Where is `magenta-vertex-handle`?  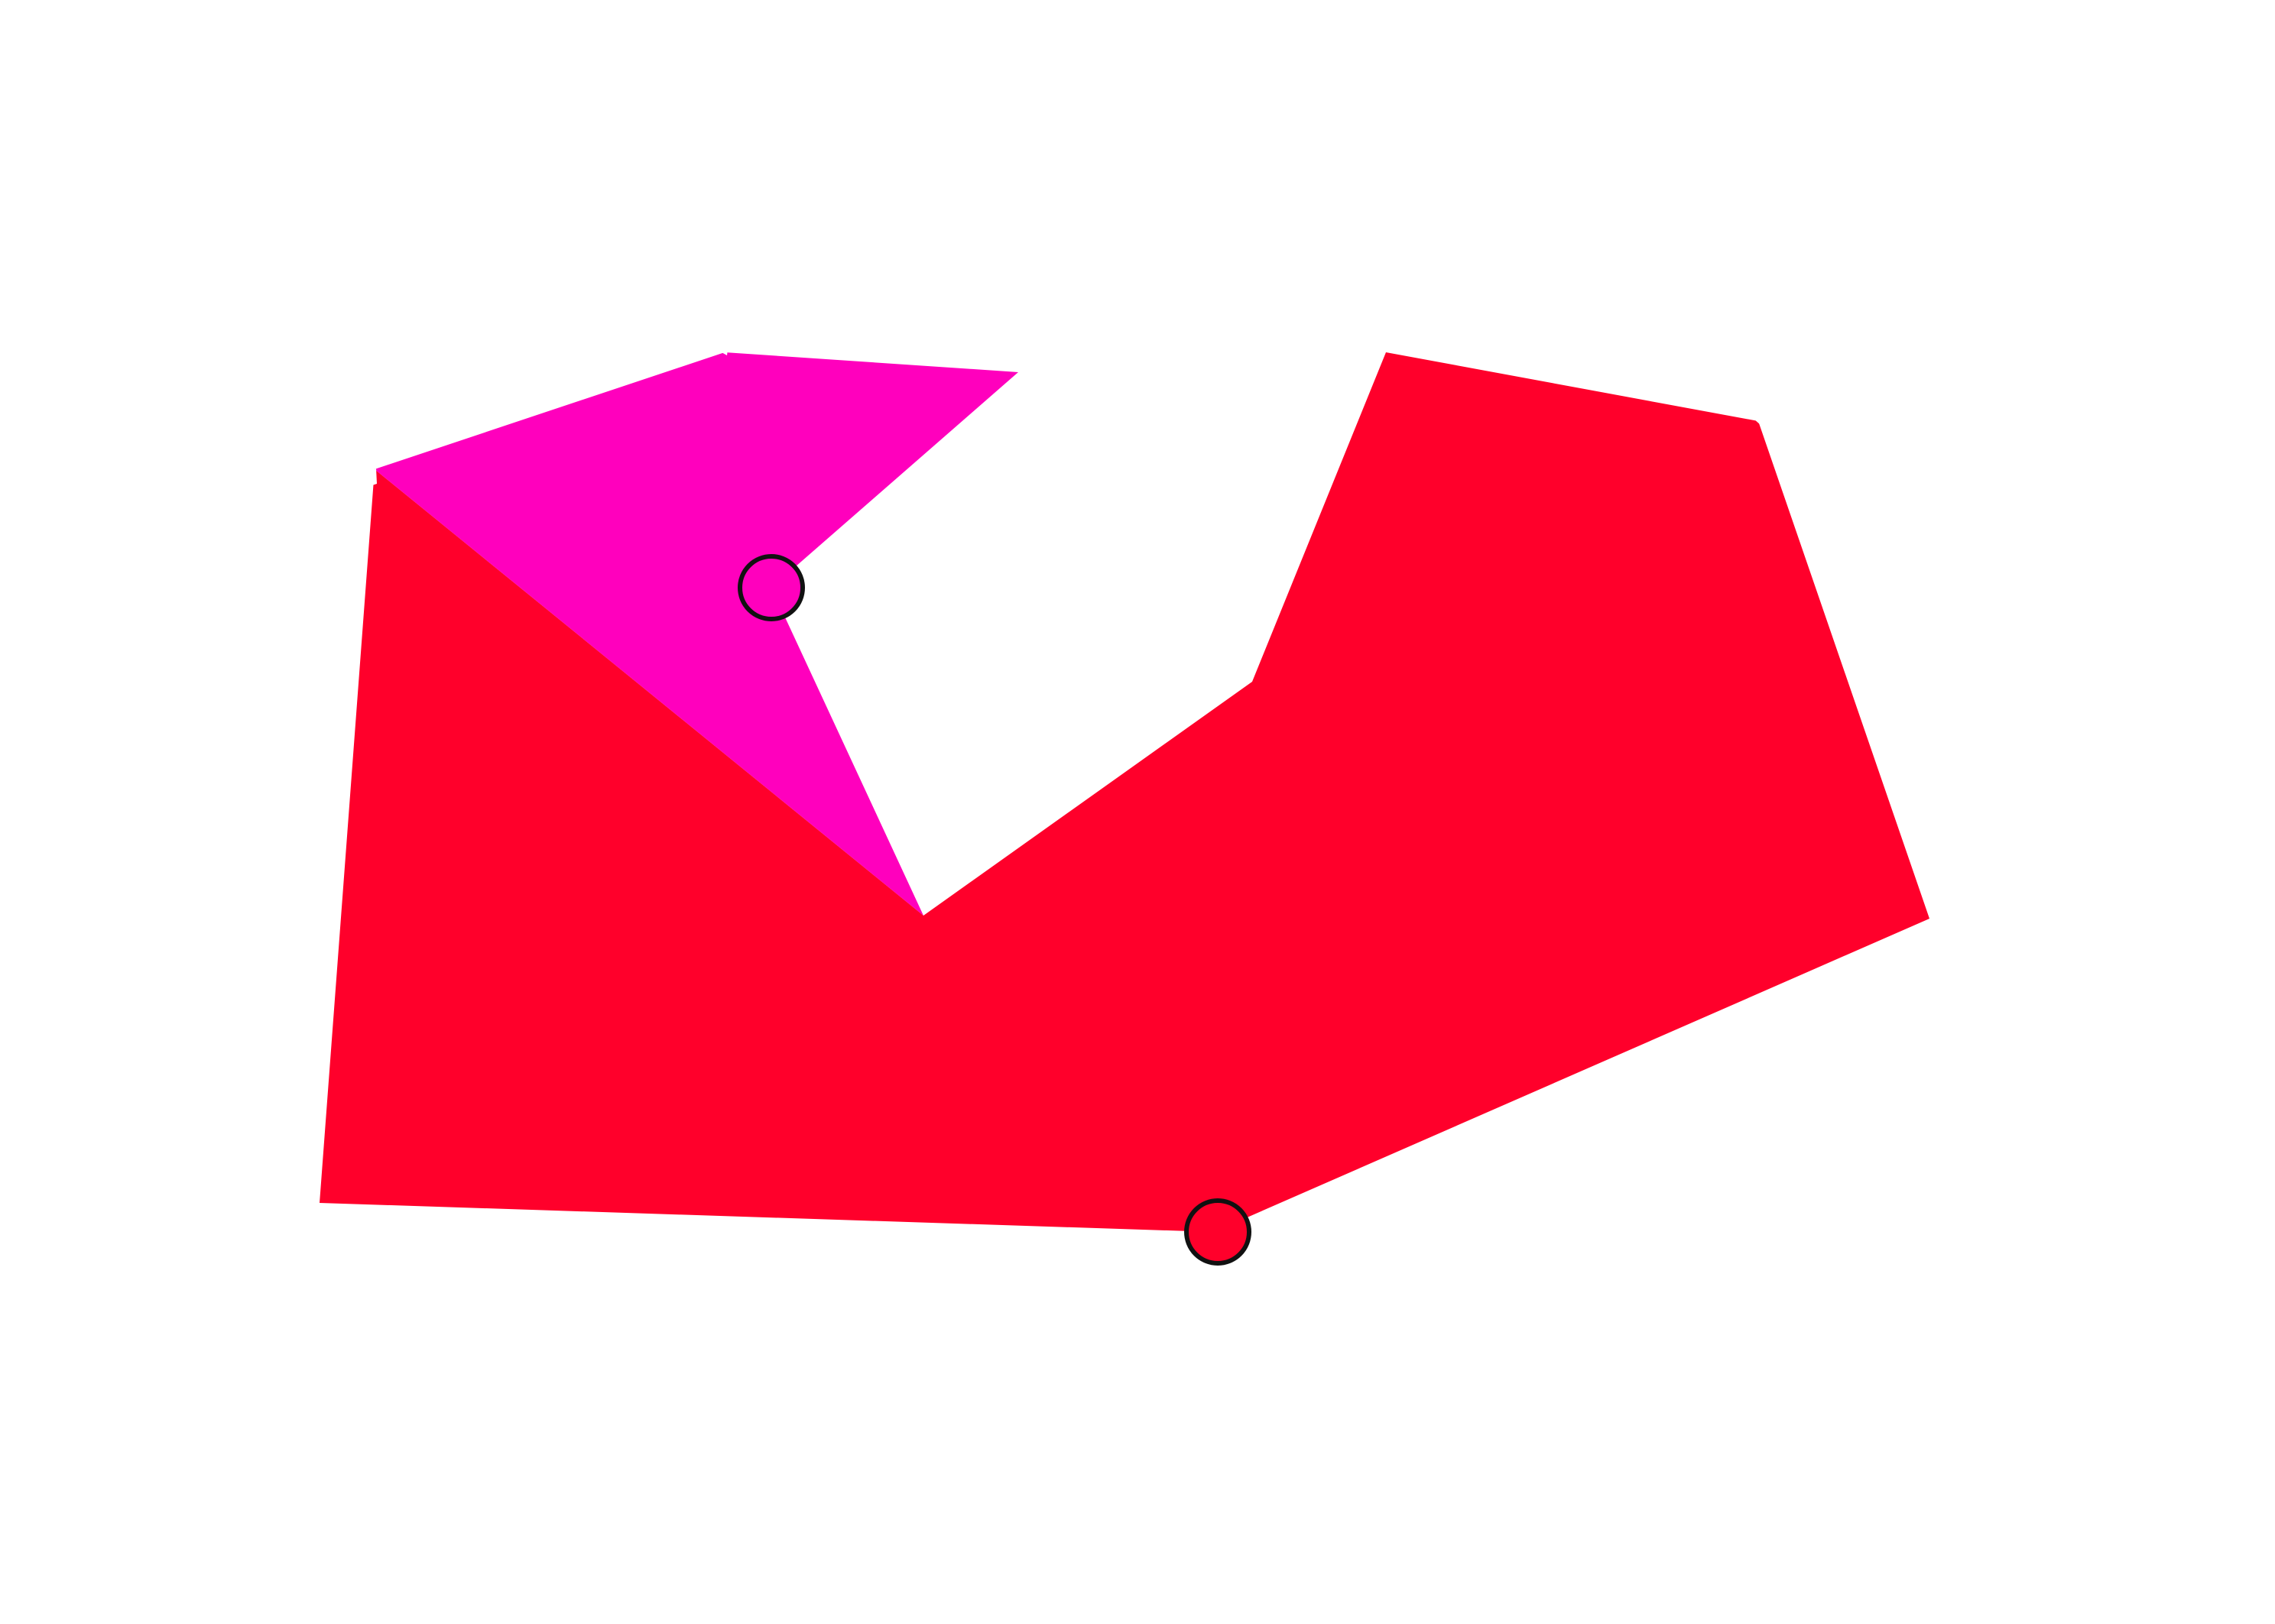 magenta-vertex-handle is located at coordinates (771, 587).